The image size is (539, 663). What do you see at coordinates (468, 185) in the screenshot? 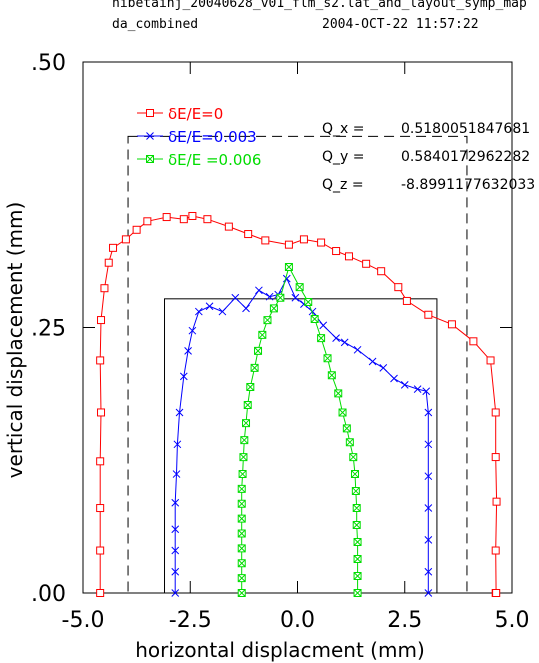
I see `tune-value: -8.8991177632033` at bounding box center [468, 185].